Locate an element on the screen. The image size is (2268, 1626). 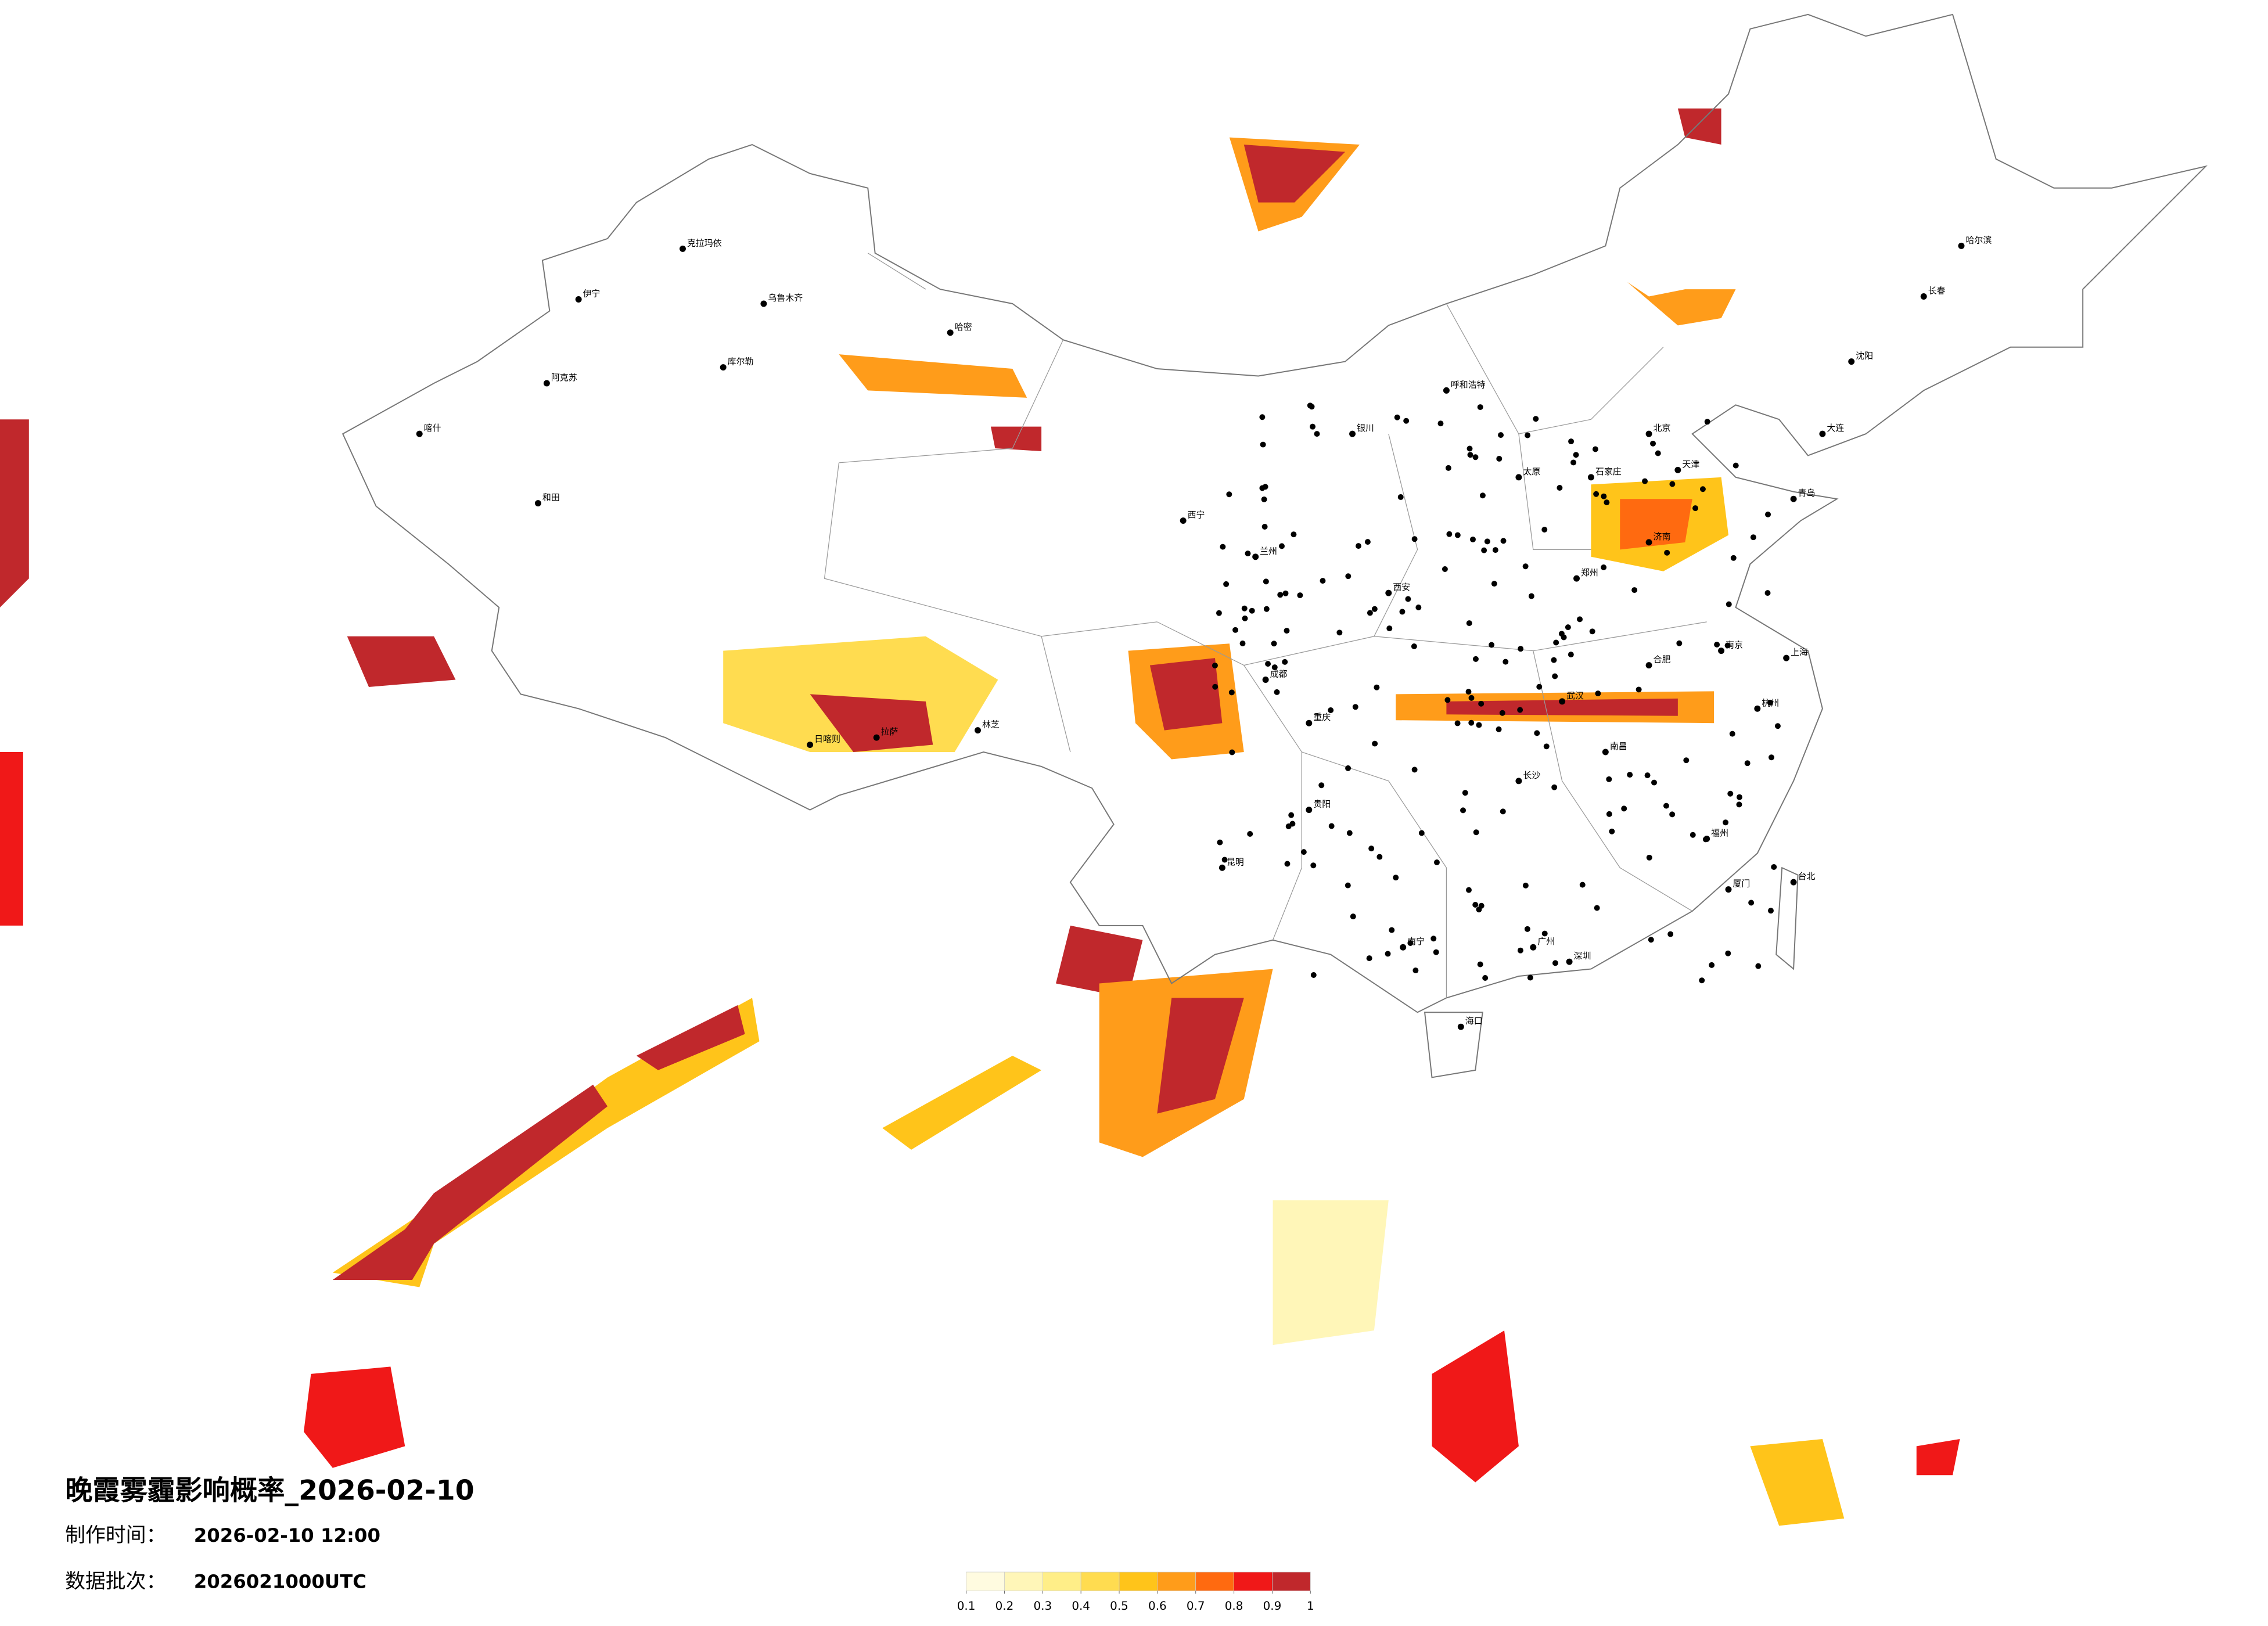
city-label: 喀什 is located at coordinates (432, 428).